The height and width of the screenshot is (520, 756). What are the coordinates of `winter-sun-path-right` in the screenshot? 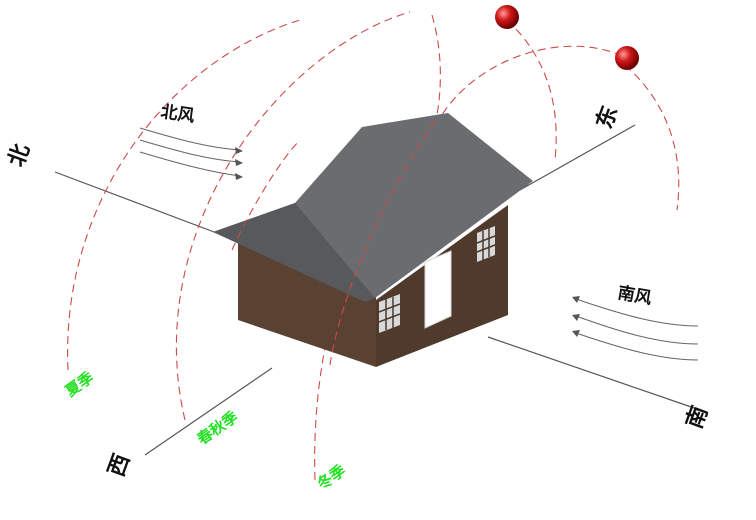 It's located at (652, 137).